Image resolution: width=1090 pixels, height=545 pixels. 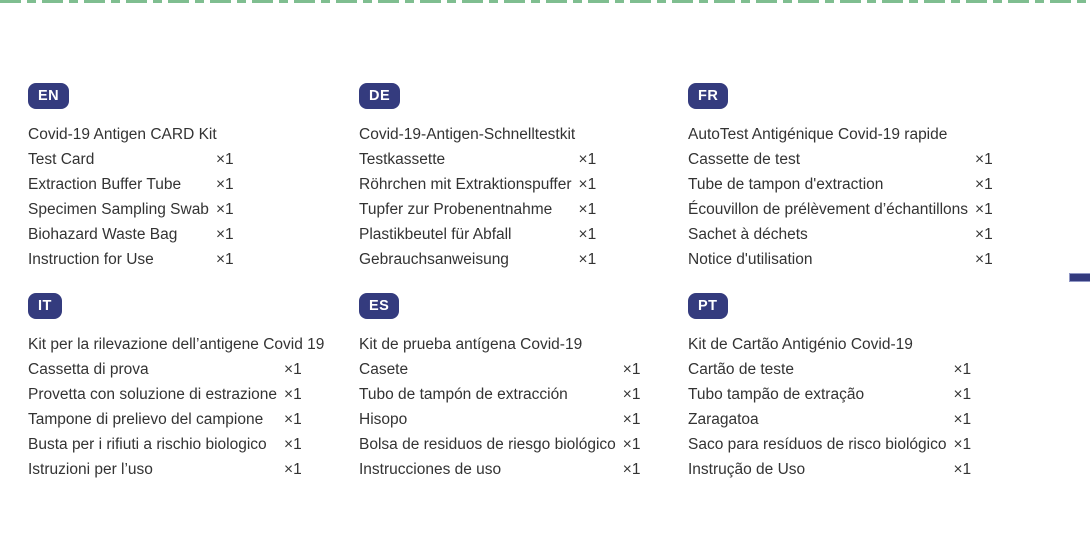 I want to click on item-label: Saco para resíduos de risco biológico, so click(x=817, y=444).